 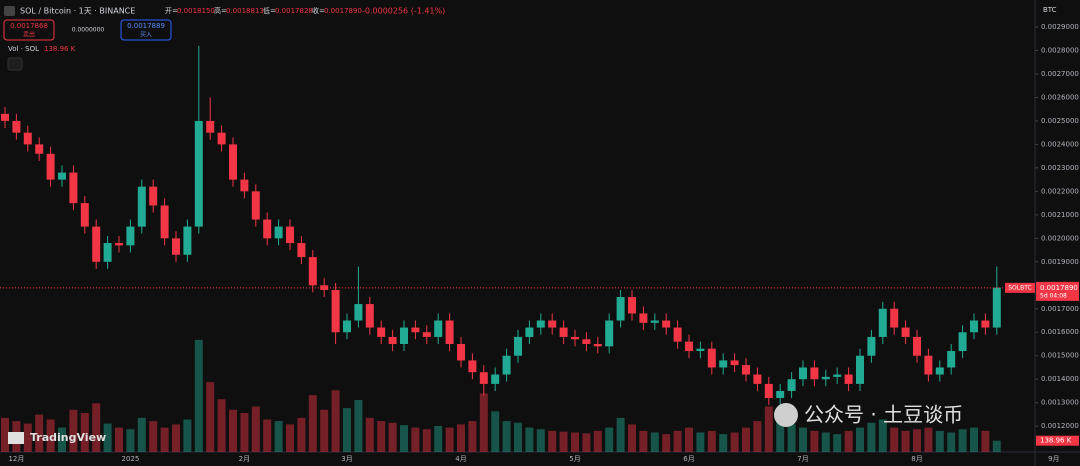 What do you see at coordinates (294, 11) in the screenshot?
I see `ohlc-value: 0.0017828` at bounding box center [294, 11].